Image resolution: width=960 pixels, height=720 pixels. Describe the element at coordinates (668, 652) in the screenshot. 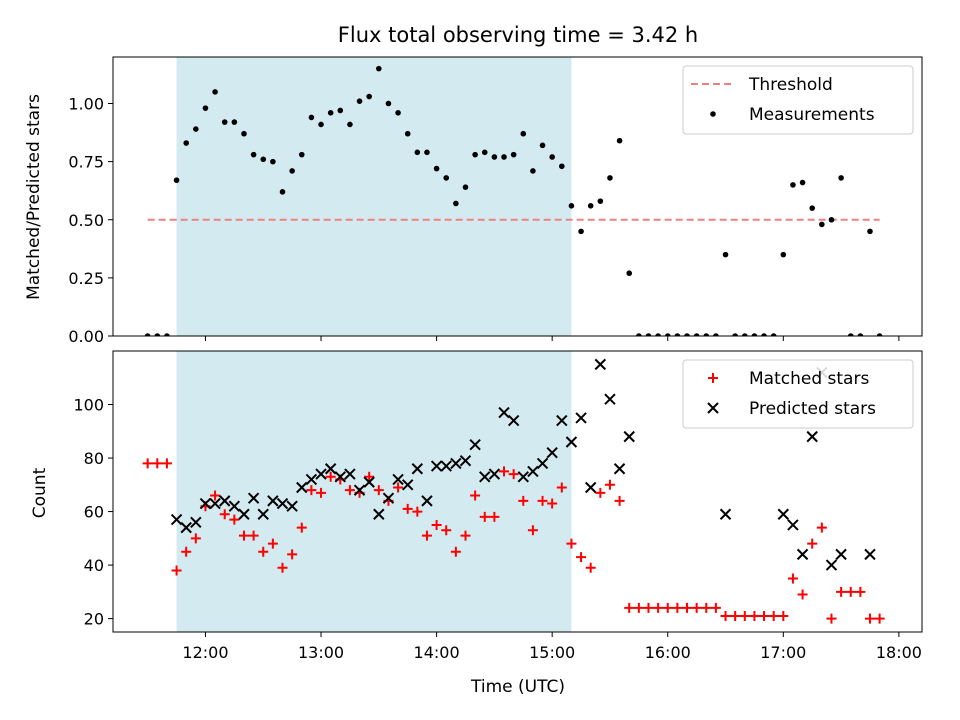

I see `bottom-x-tick-label: 16:00` at that location.